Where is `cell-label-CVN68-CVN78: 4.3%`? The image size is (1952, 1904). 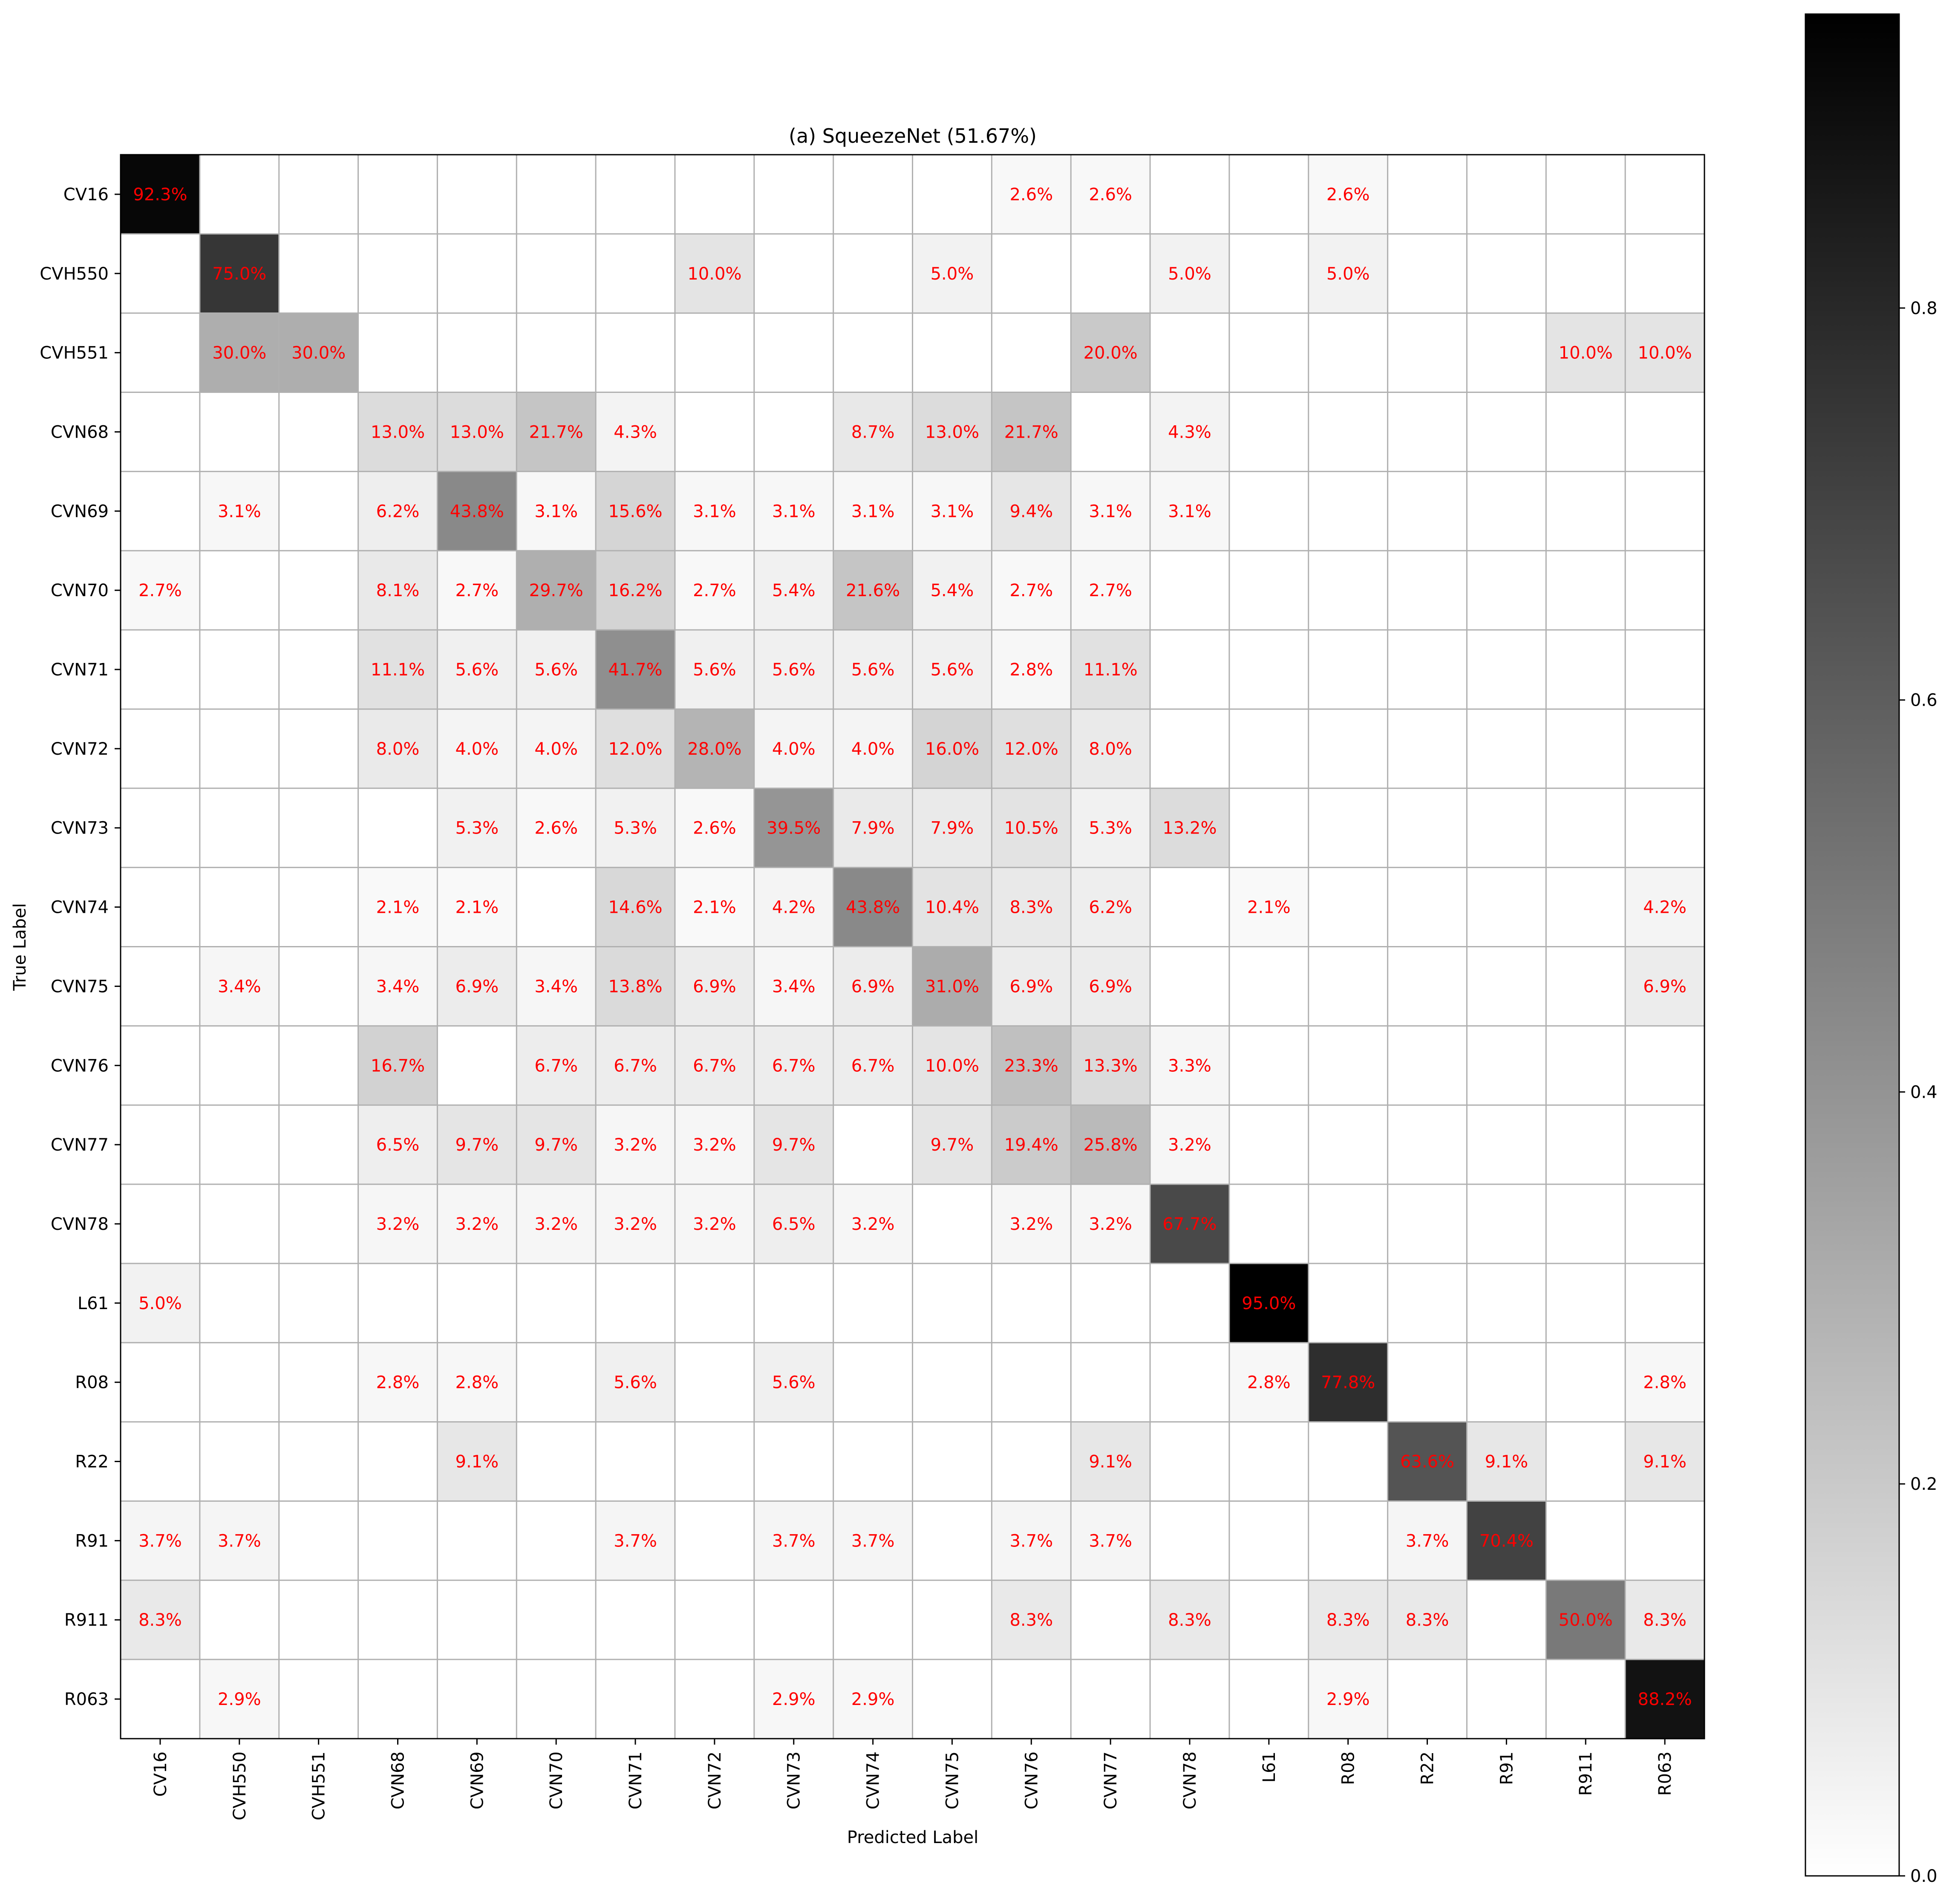
cell-label-CVN68-CVN78: 4.3% is located at coordinates (1189, 432).